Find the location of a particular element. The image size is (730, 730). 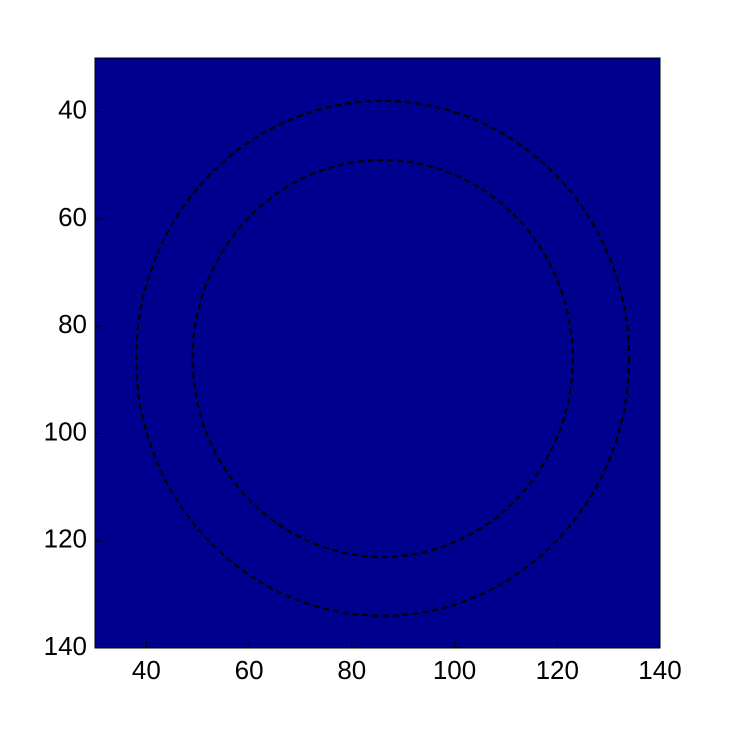

y-tick-label: 100 is located at coordinates (65, 431).